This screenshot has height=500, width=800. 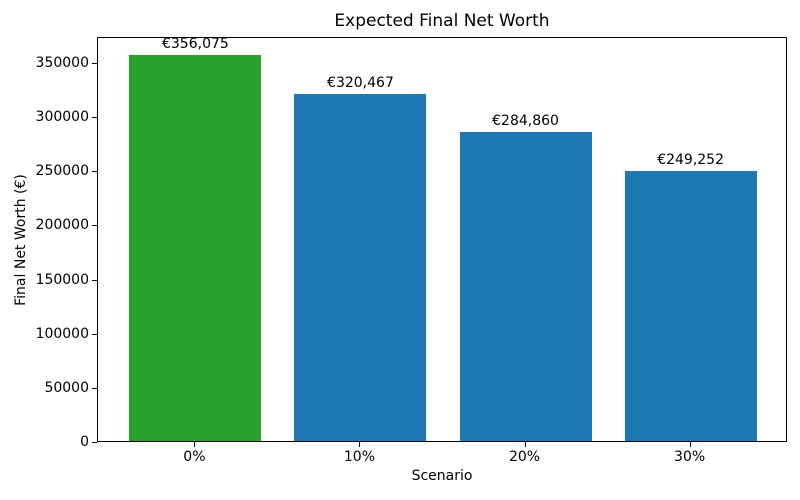 I want to click on y-tick-label: 350000, so click(x=62, y=62).